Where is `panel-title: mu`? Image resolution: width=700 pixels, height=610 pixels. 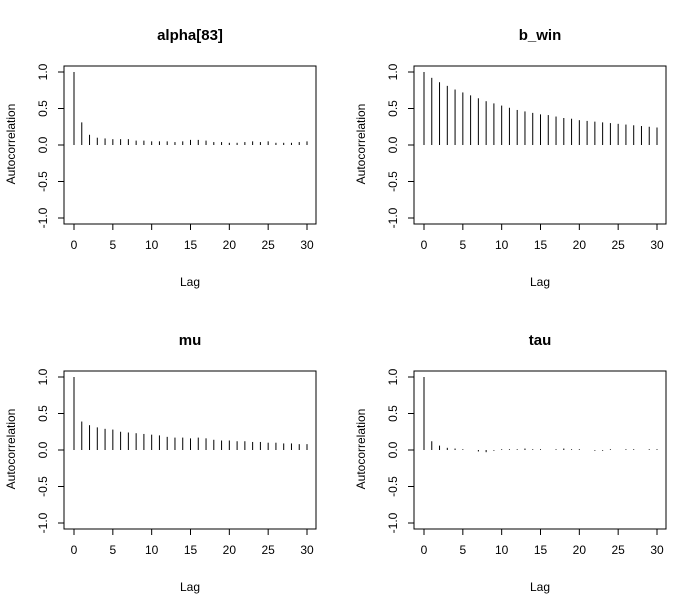 panel-title: mu is located at coordinates (190, 340).